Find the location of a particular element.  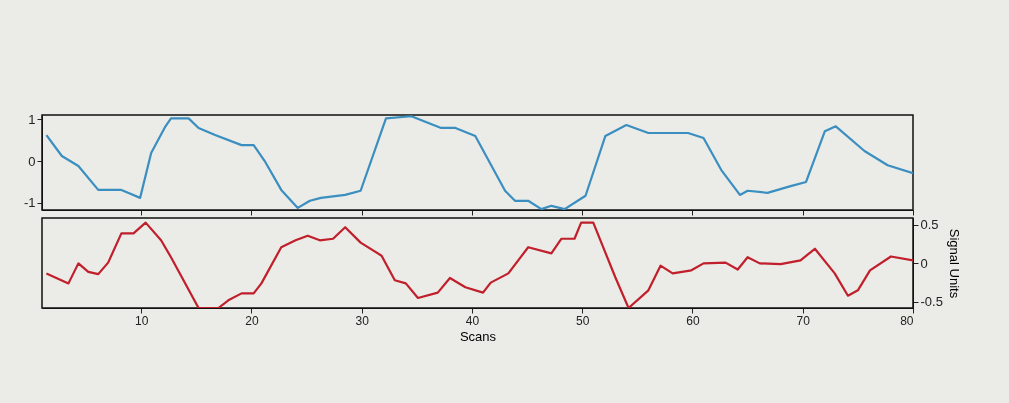

x-tick-label: 60 is located at coordinates (693, 320).